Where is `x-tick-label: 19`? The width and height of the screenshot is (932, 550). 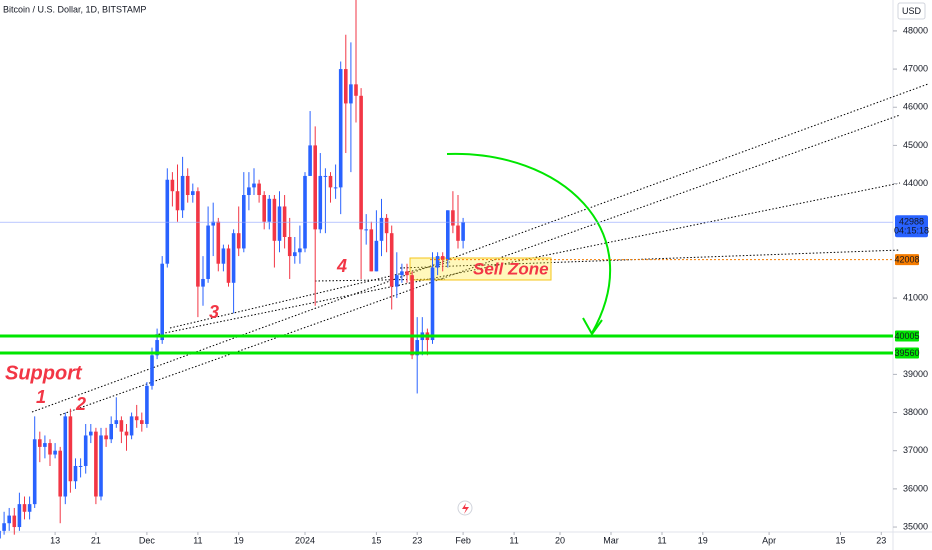 x-tick-label: 19 is located at coordinates (239, 540).